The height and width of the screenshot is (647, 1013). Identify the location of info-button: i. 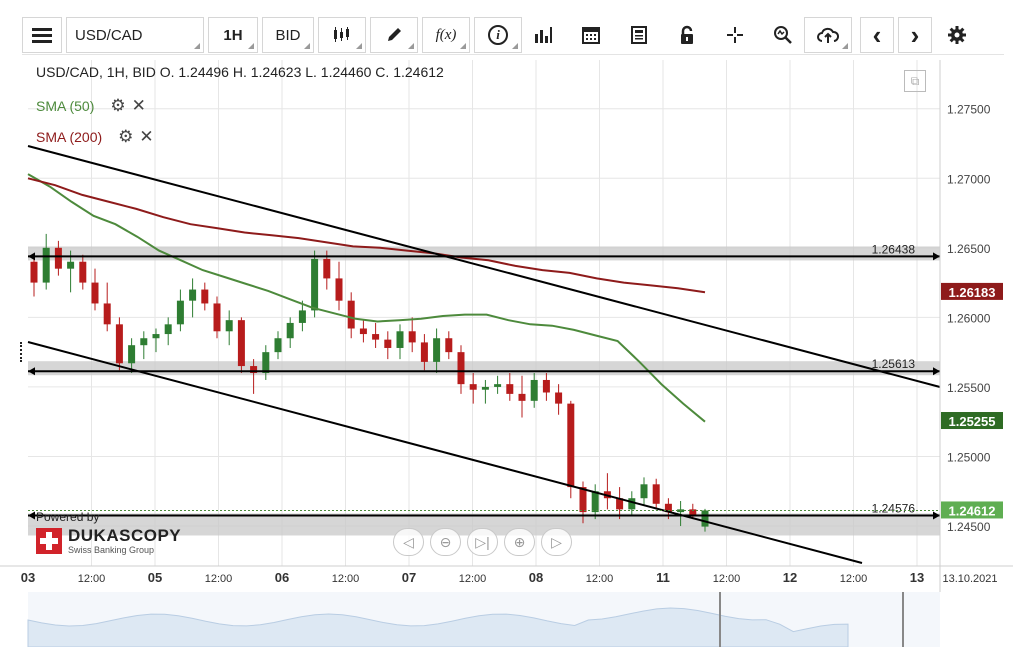
(498, 35).